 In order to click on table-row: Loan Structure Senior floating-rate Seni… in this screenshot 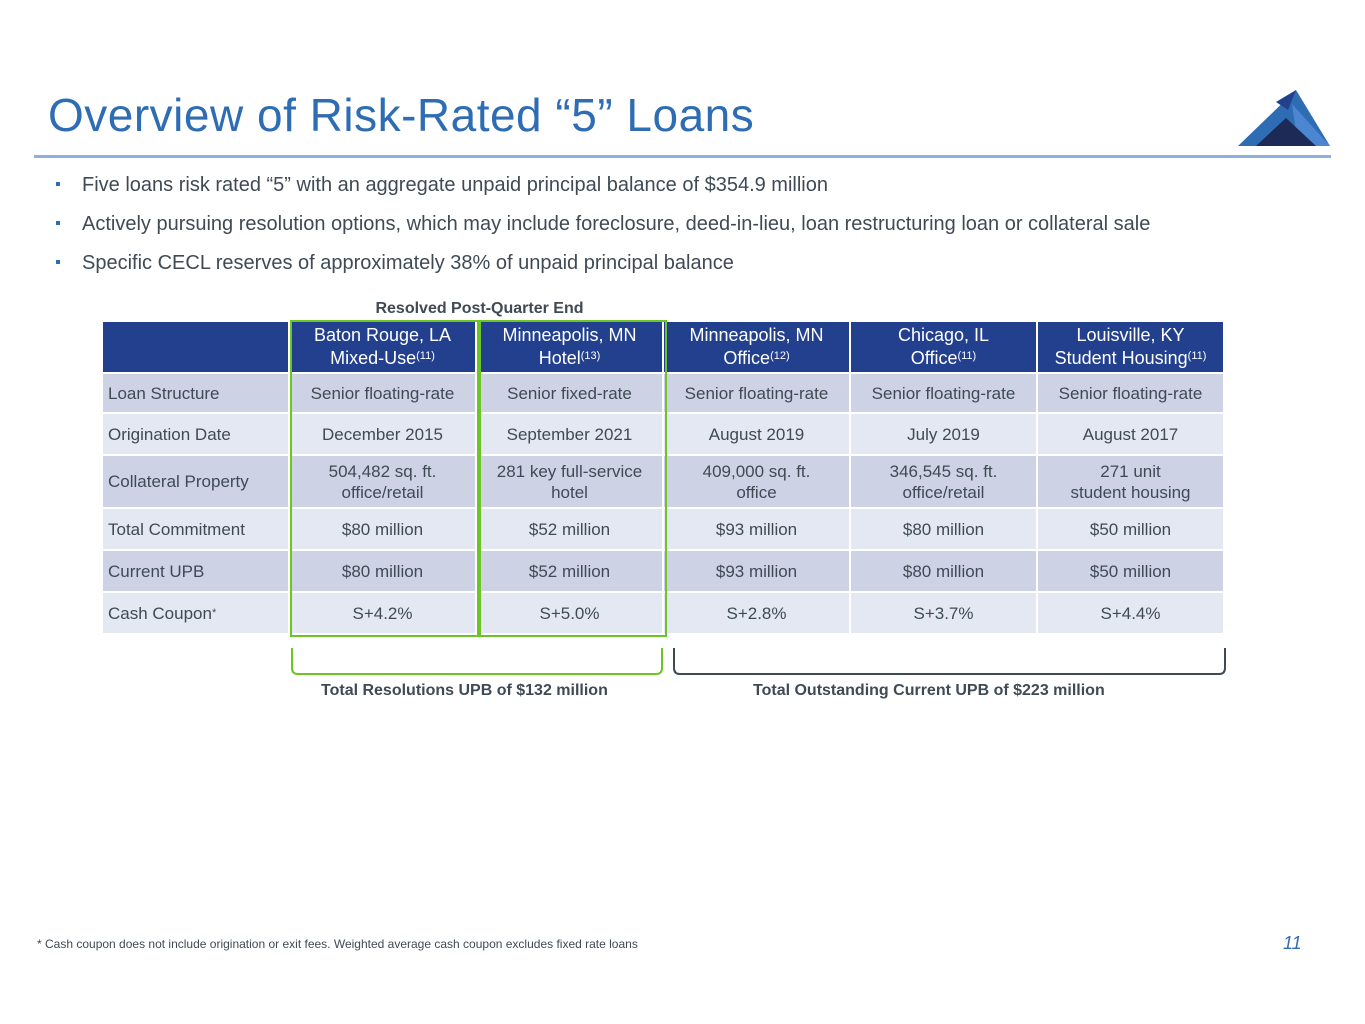, I will do `click(663, 393)`.